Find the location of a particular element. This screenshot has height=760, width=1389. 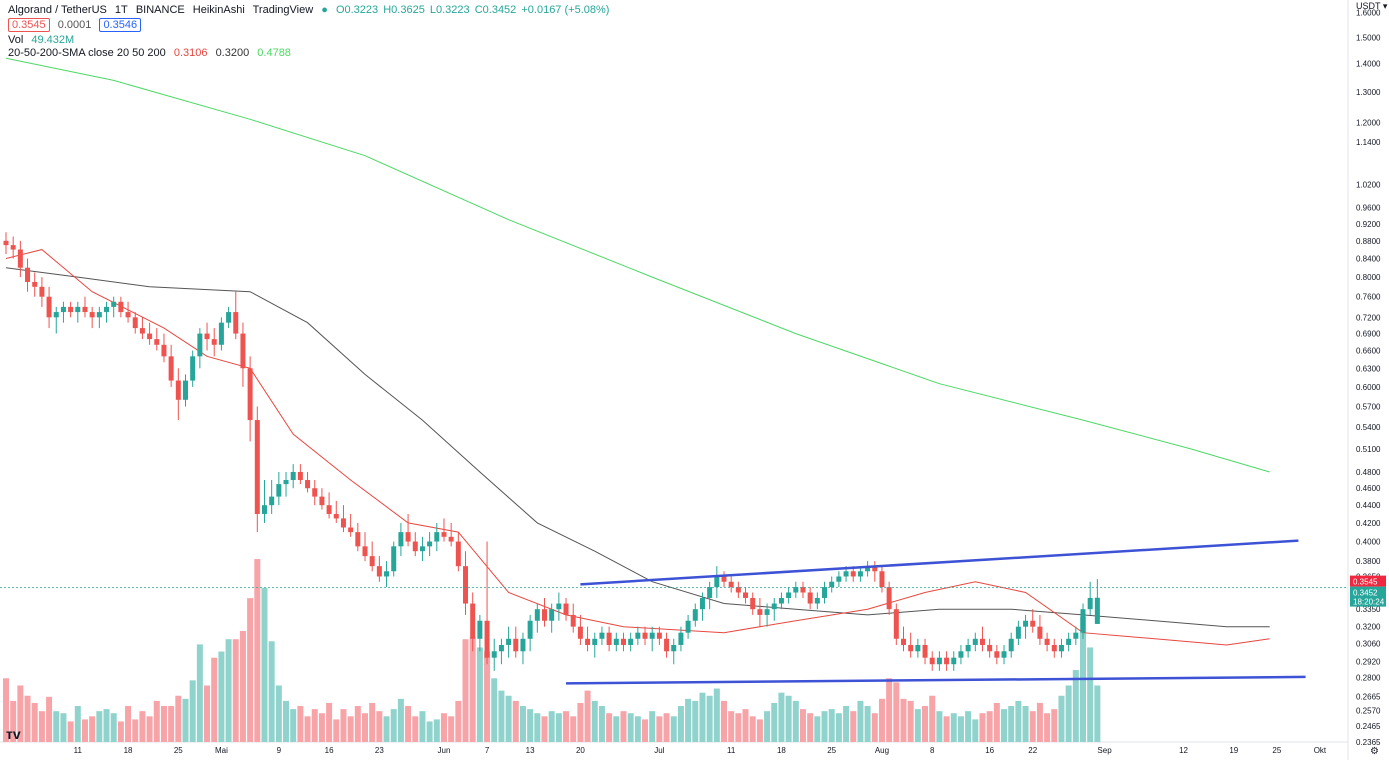

buy-price-button: 0.3546 is located at coordinates (120, 25).